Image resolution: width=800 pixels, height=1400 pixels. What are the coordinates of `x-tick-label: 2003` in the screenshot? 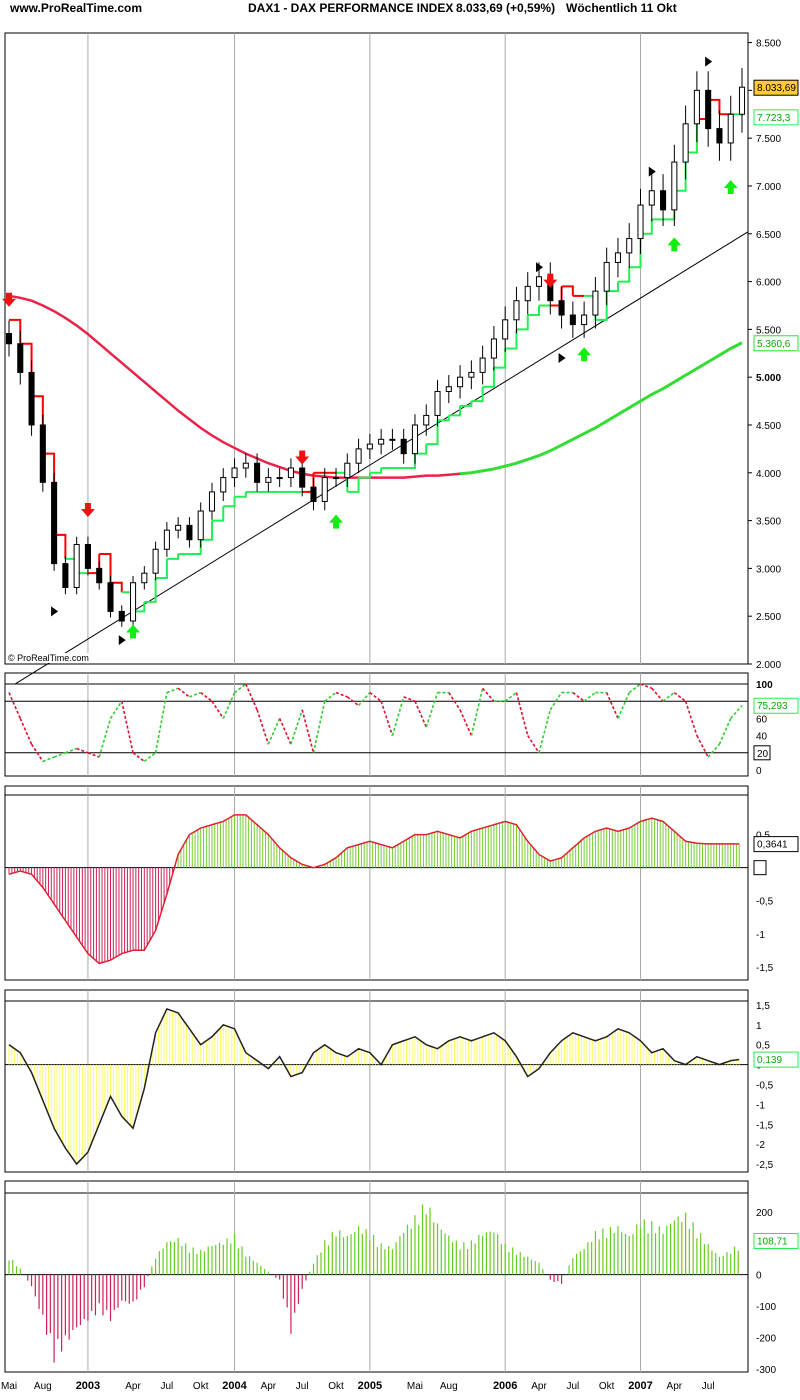 It's located at (88, 1386).